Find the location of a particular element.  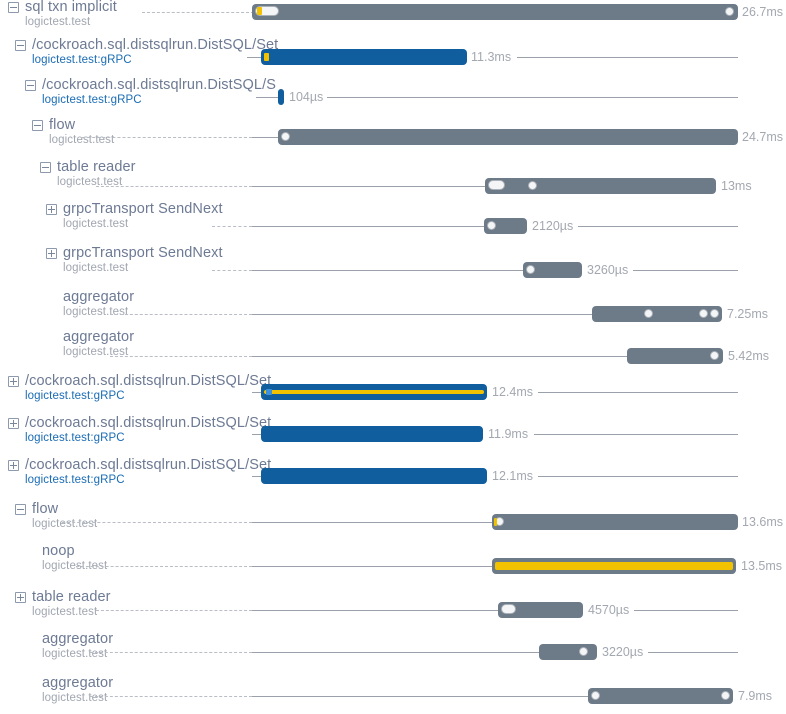

span-row: sql txn implicit logictest.test 26.7ms is located at coordinates (393, 20).